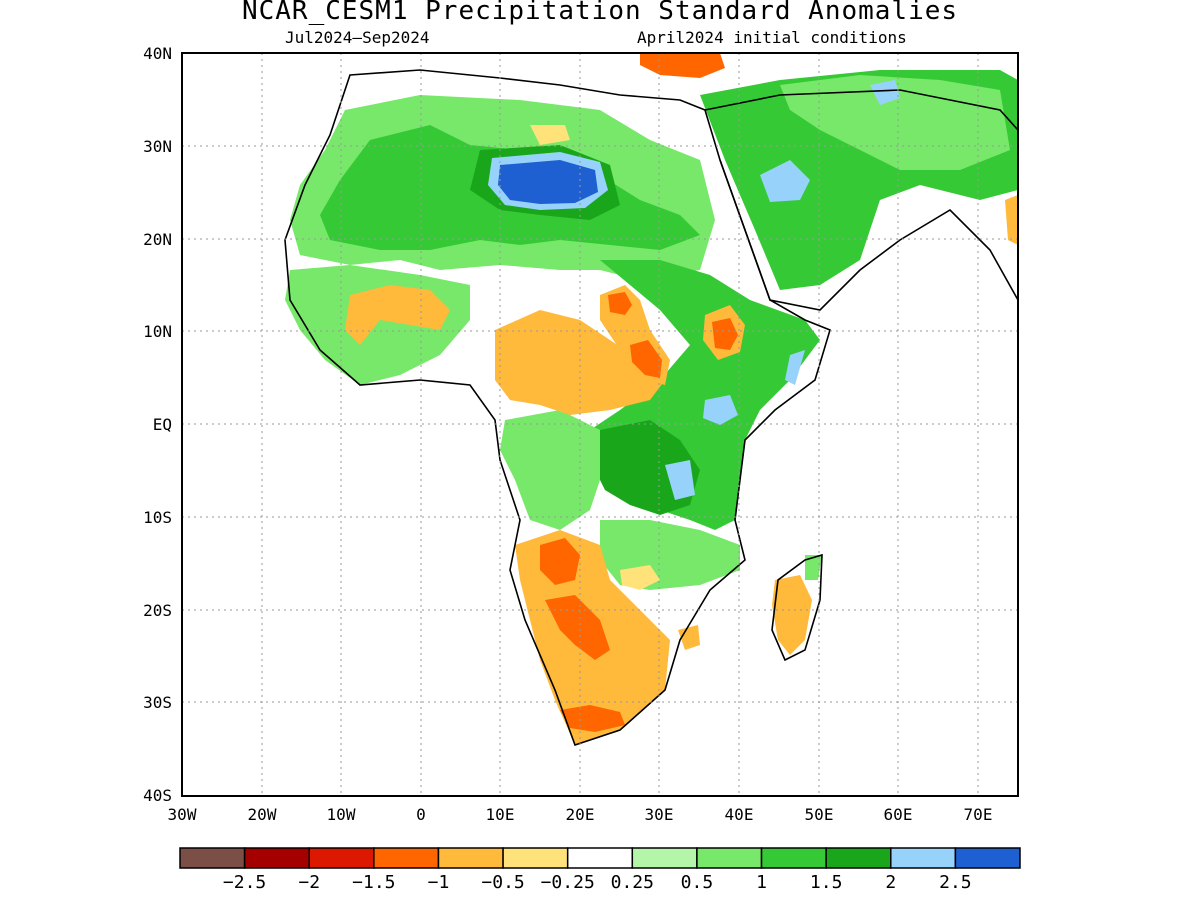 Image resolution: width=1200 pixels, height=900 pixels. Describe the element at coordinates (157, 146) in the screenshot. I see `lat-label: 30N` at that location.